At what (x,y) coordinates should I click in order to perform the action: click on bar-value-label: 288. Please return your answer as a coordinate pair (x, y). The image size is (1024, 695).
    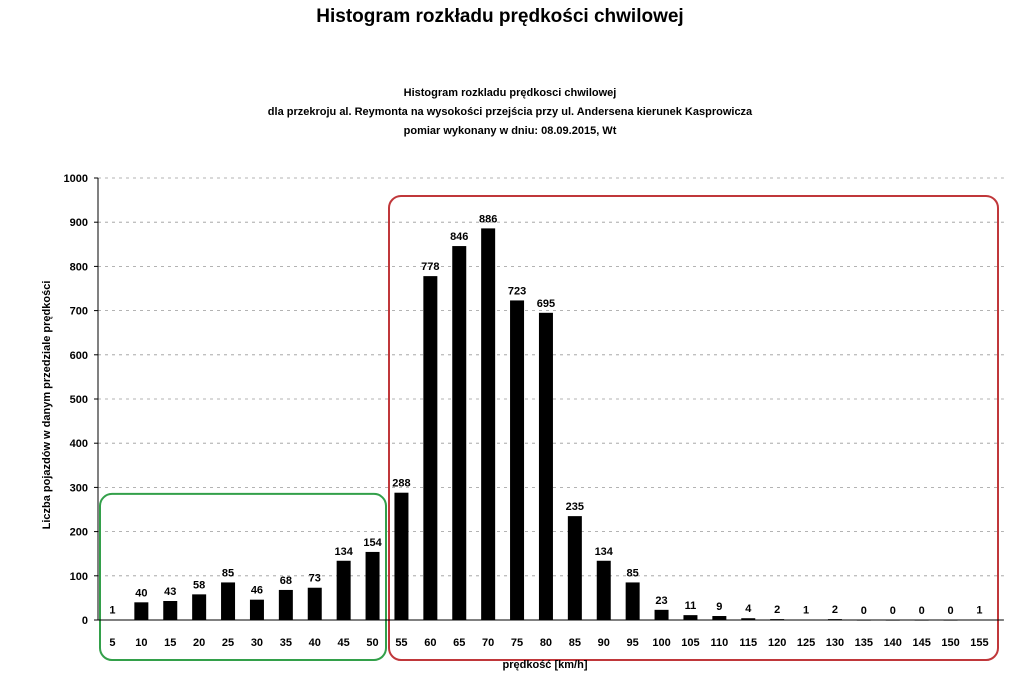
    Looking at the image, I should click on (401, 484).